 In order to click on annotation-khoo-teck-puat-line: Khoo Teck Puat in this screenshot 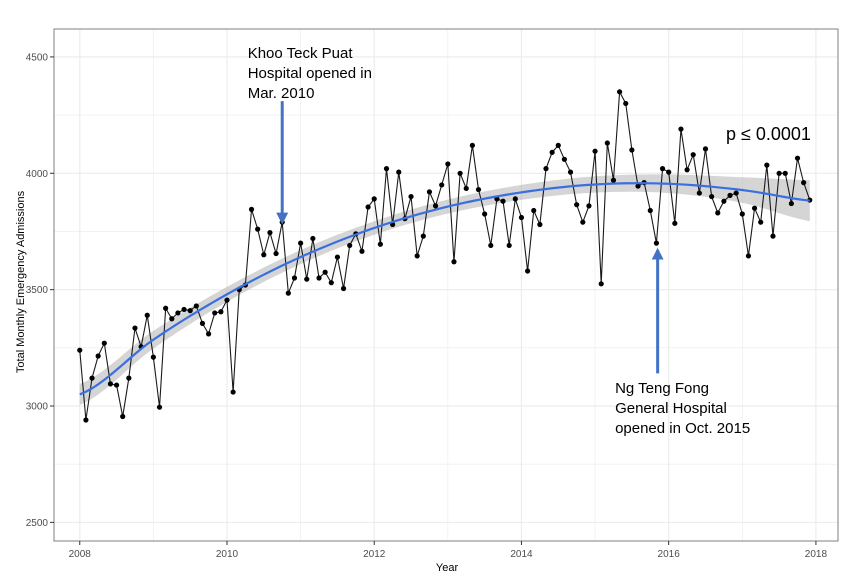, I will do `click(301, 53)`.